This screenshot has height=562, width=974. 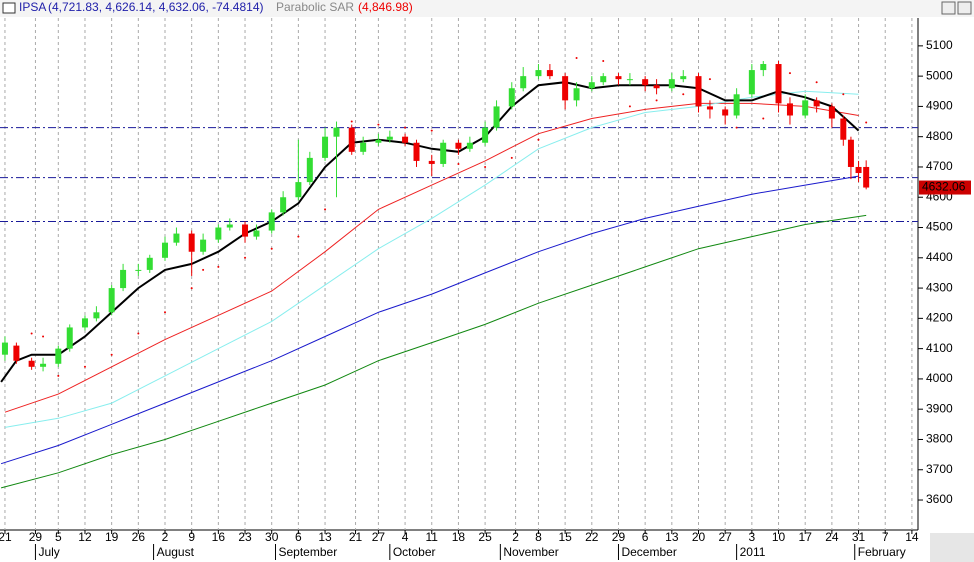 I want to click on x-tick-label: 18, so click(x=459, y=537).